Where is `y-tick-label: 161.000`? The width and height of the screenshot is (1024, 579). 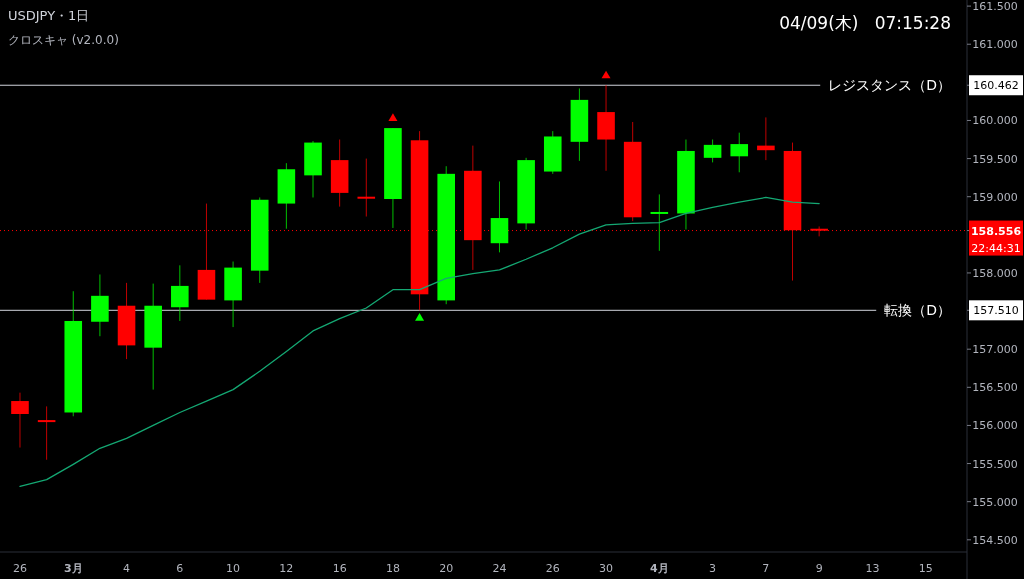 y-tick-label: 161.000 is located at coordinates (995, 45).